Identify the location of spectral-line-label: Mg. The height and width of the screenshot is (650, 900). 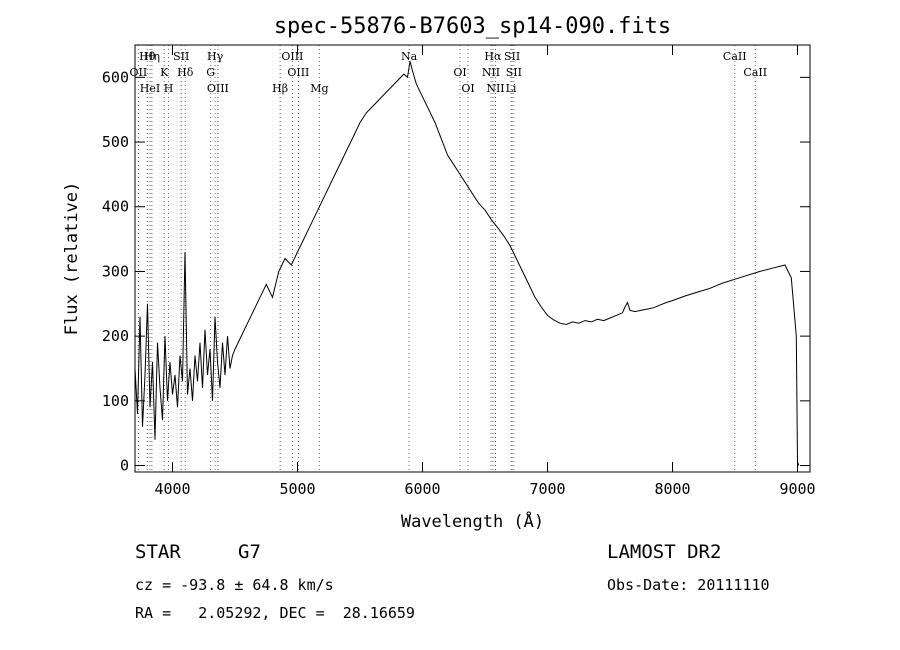
(319, 88).